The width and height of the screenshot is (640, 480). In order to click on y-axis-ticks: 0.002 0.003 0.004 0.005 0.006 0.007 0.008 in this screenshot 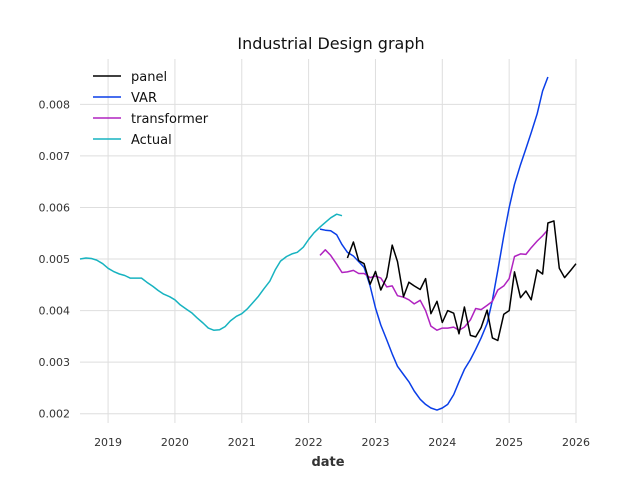, I will do `click(55, 259)`.